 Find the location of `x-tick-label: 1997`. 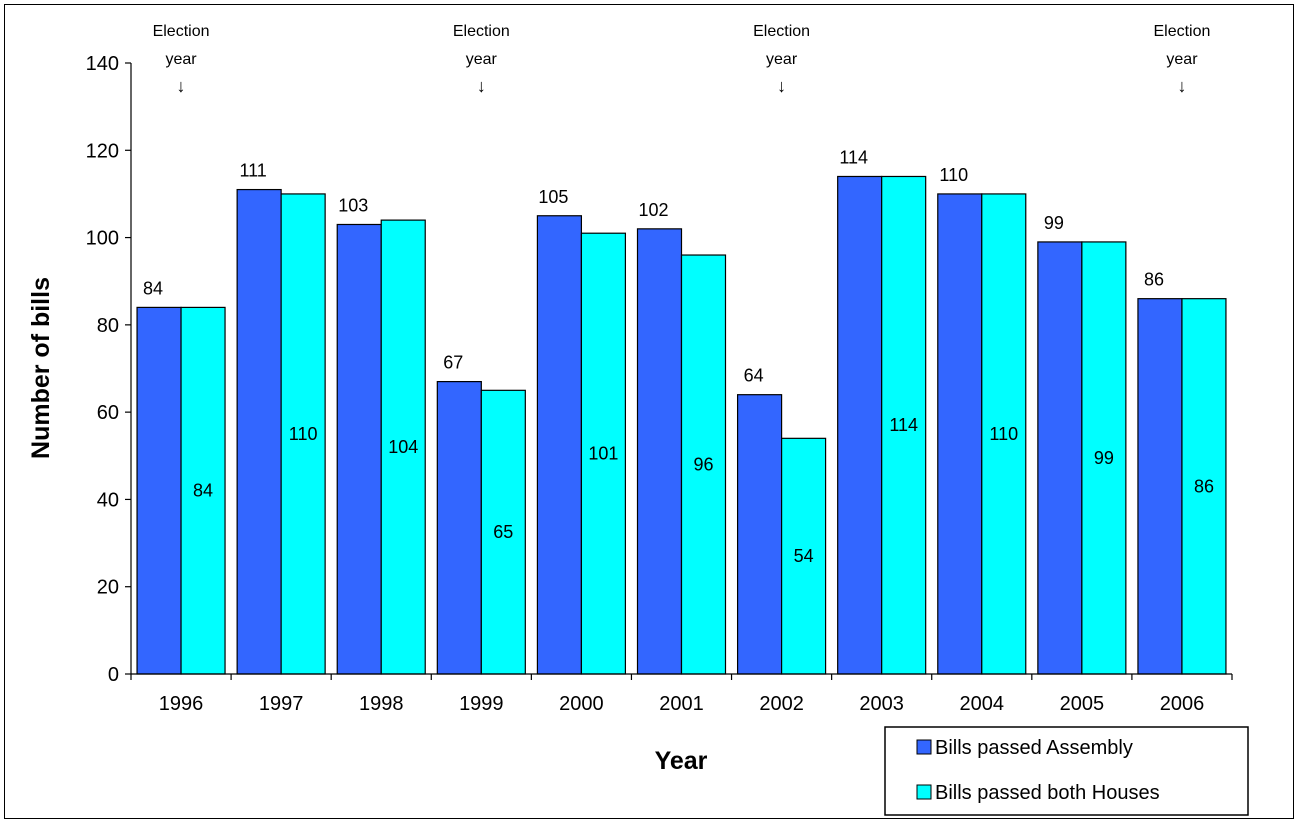

x-tick-label: 1997 is located at coordinates (281, 704).